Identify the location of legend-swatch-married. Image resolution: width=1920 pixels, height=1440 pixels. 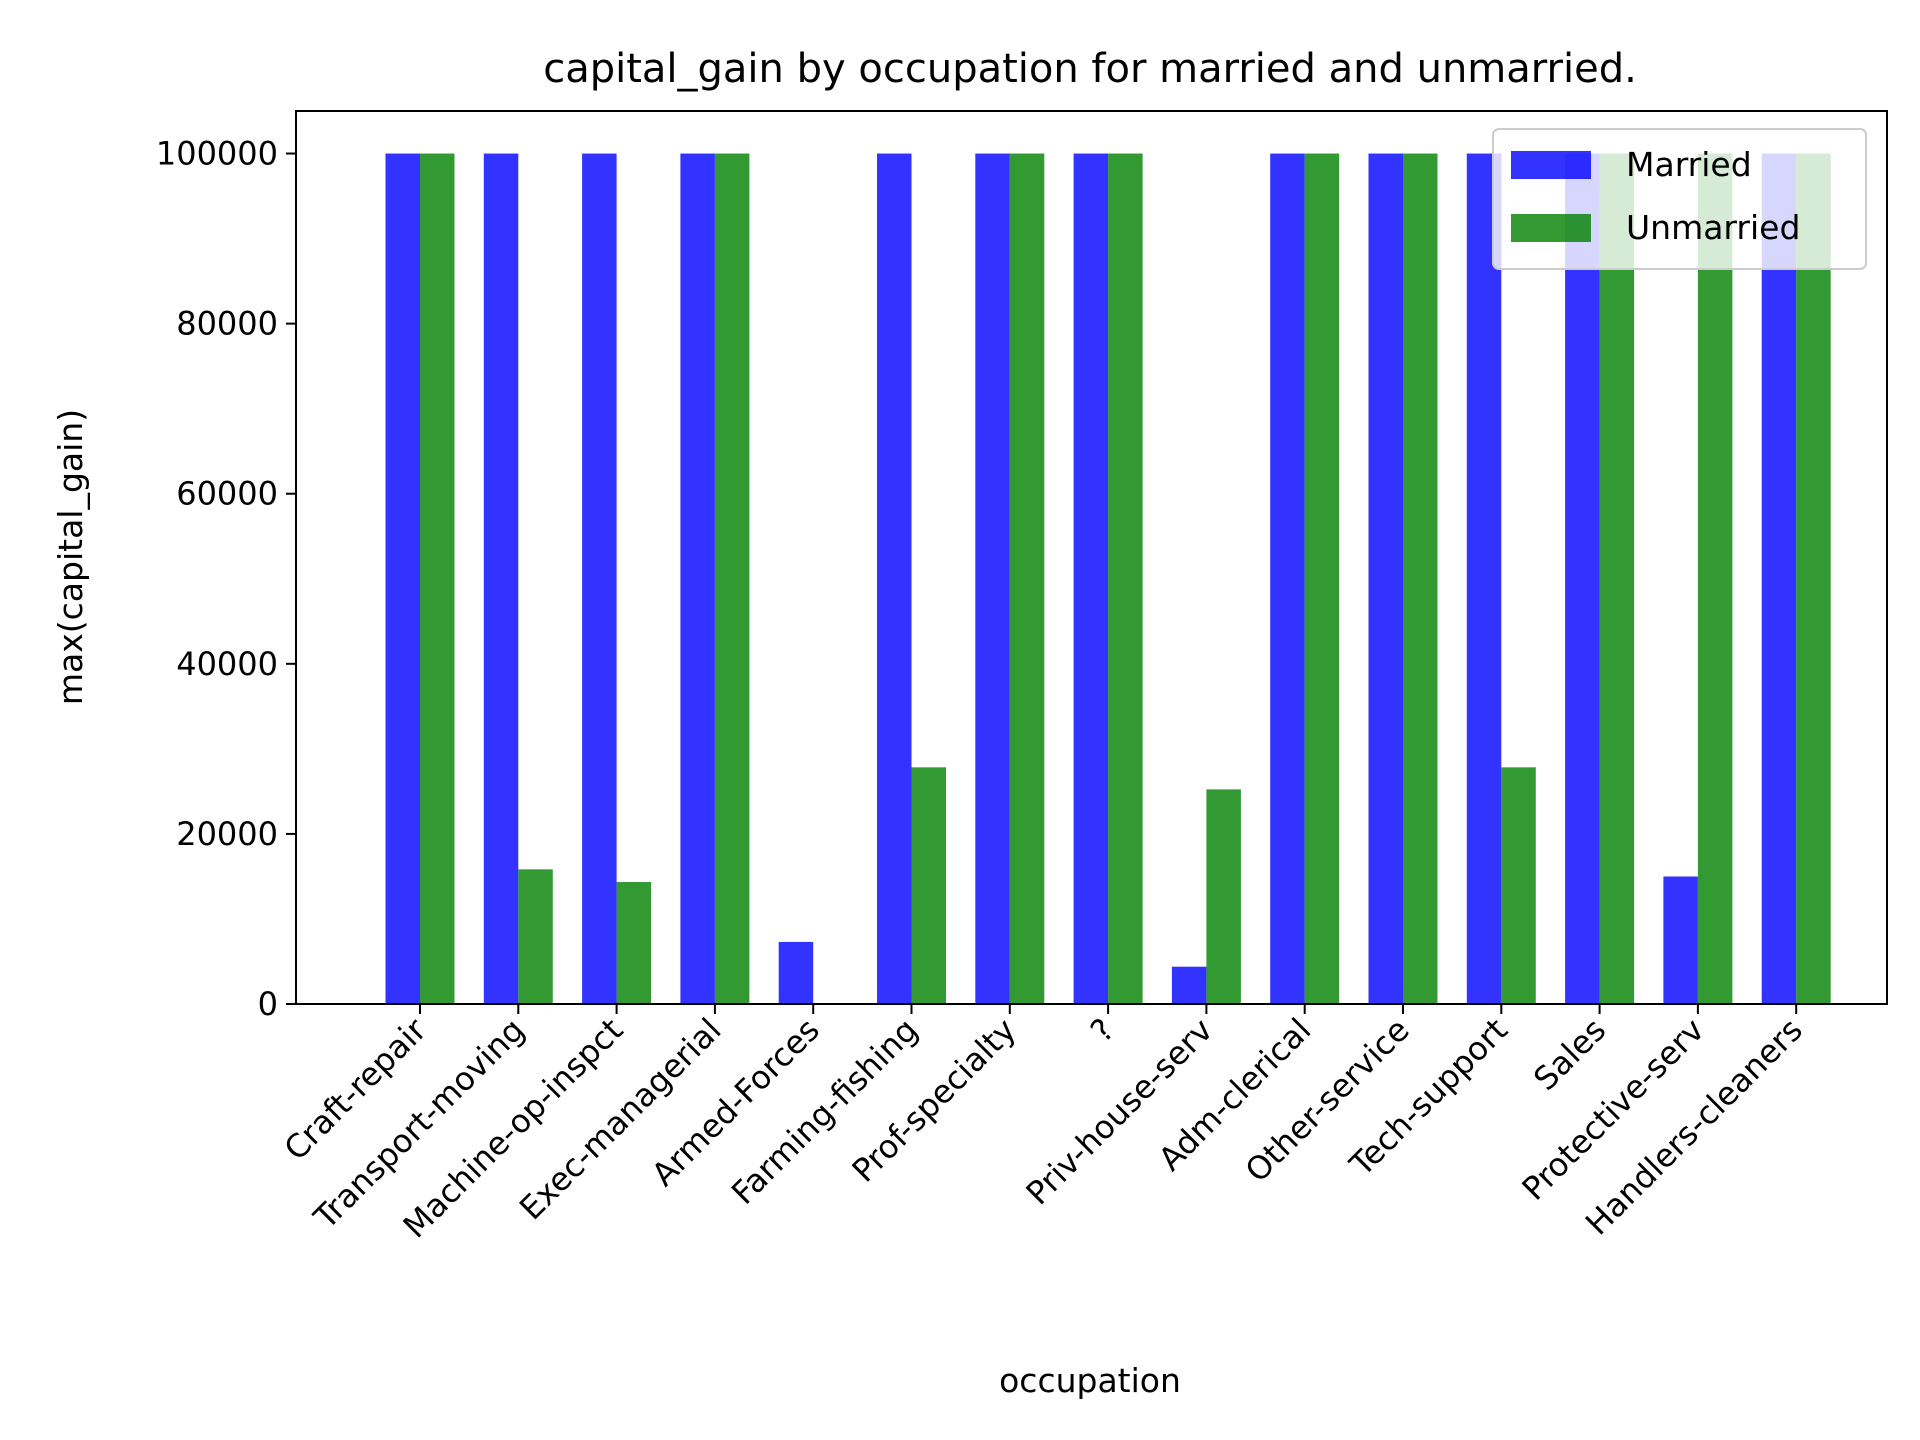
(1551, 165).